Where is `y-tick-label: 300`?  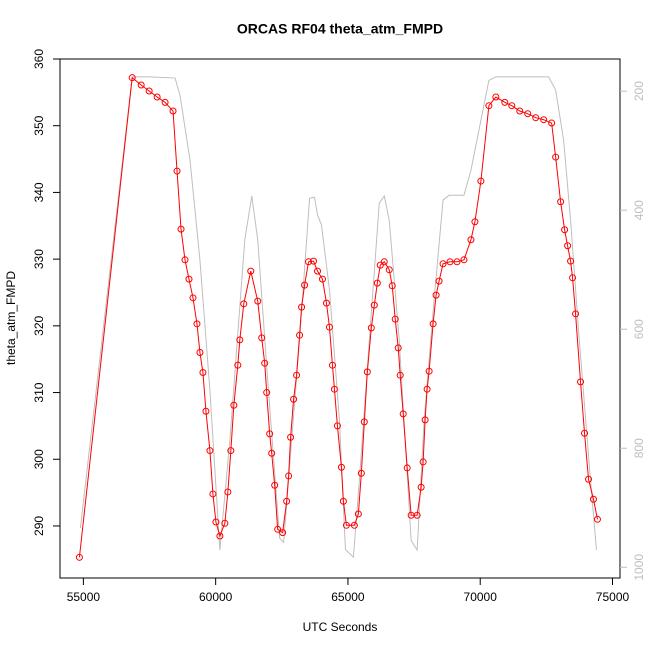
y-tick-label: 300 is located at coordinates (39, 459).